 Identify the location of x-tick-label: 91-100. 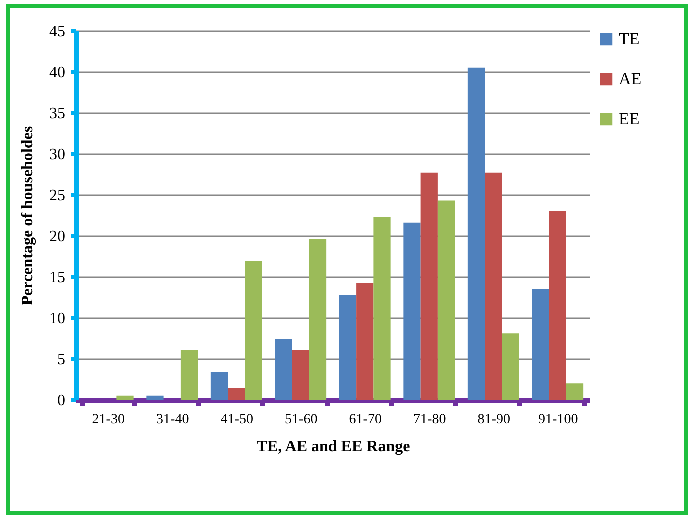
(558, 420).